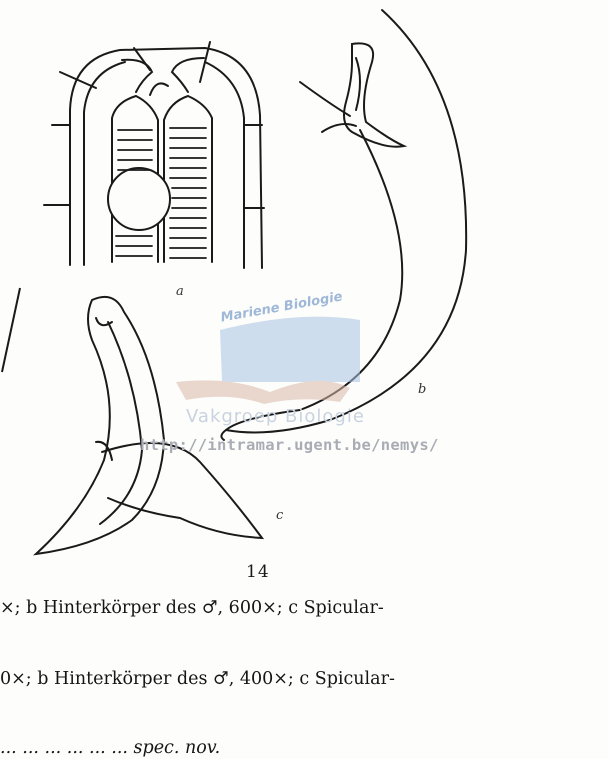  I want to click on figure-label-c: c, so click(280, 515).